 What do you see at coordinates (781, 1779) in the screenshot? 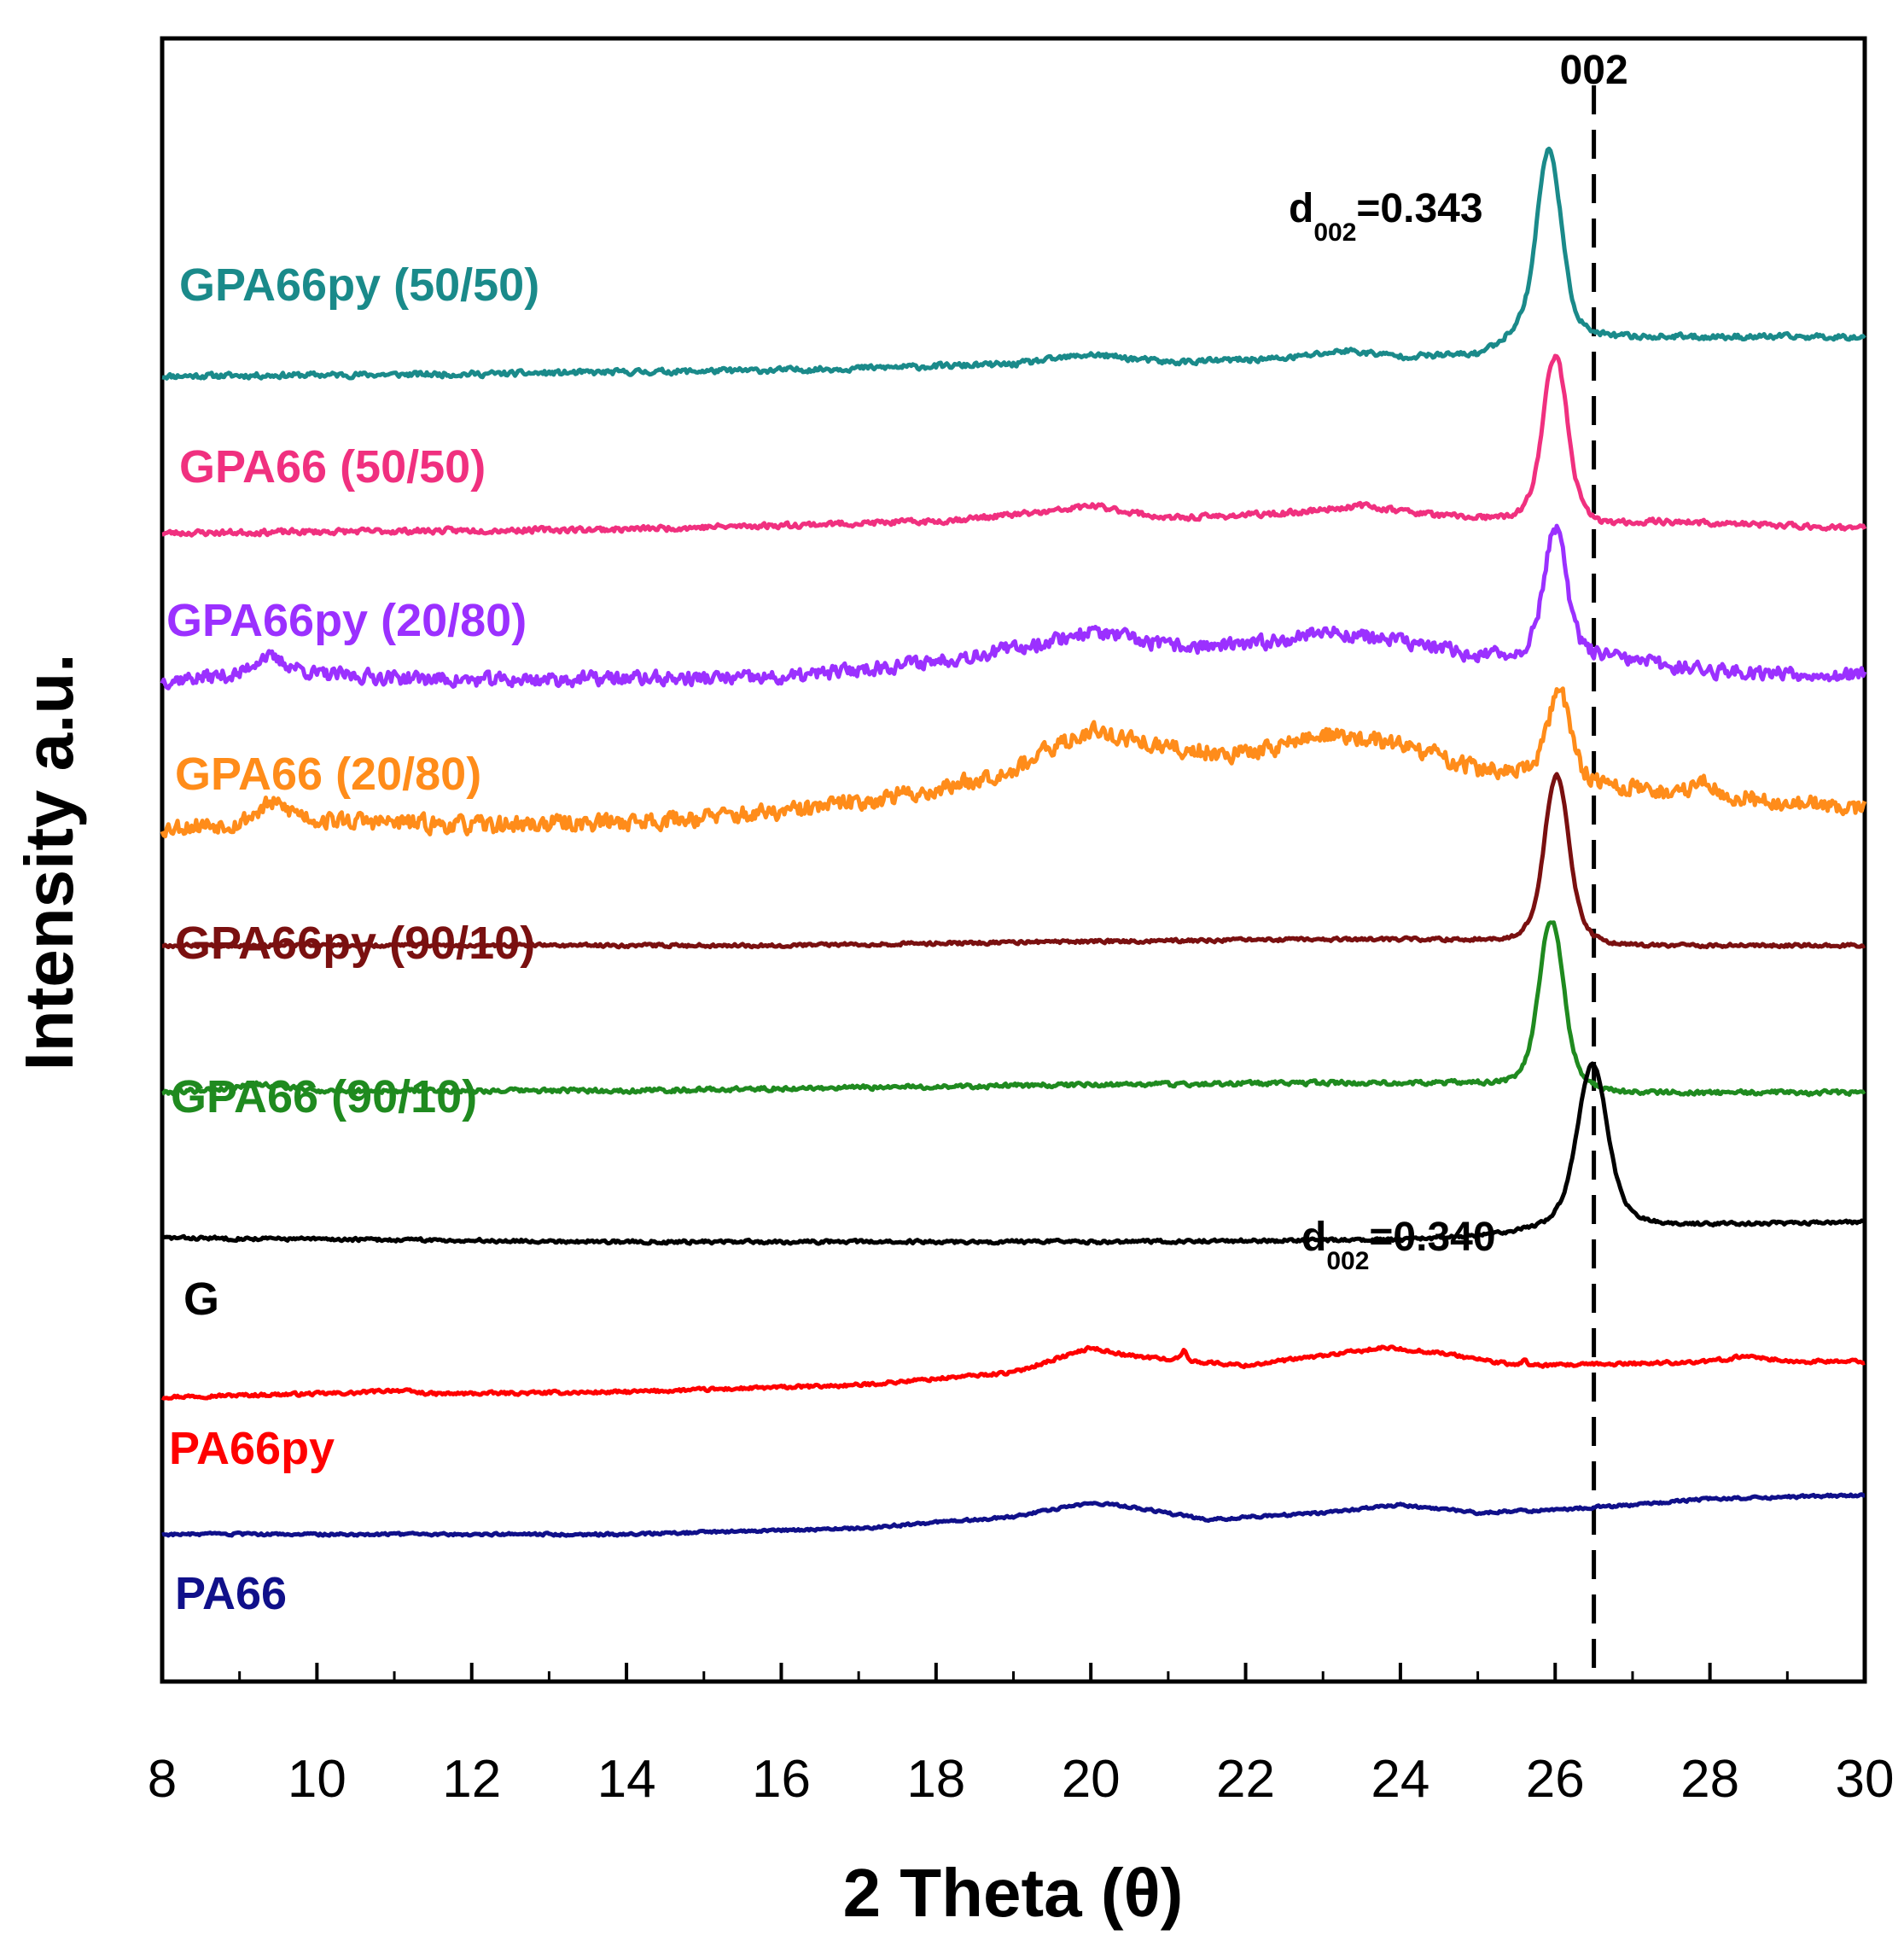
I see `x-tick-label-16: 16` at bounding box center [781, 1779].